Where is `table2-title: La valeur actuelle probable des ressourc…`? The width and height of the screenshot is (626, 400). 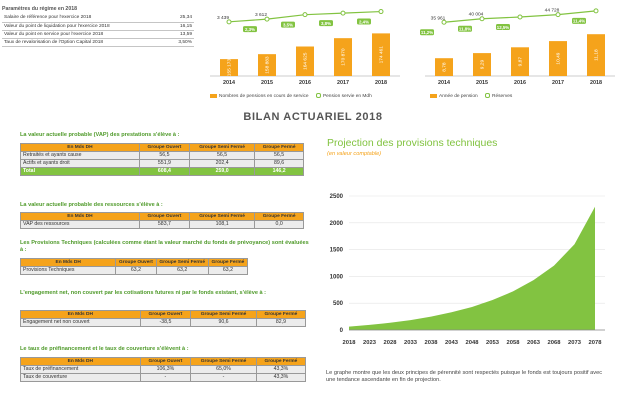 table2-title: La valeur actuelle probable des ressourc… is located at coordinates (91, 205).